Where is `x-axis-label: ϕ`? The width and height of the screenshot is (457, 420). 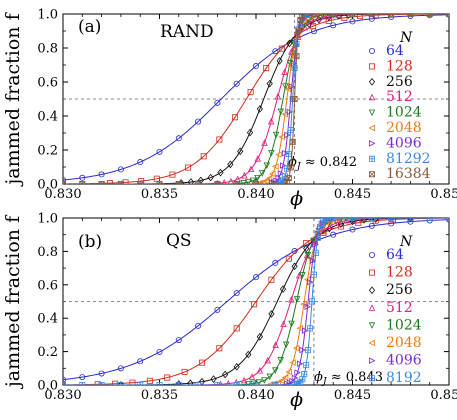 x-axis-label: ϕ is located at coordinates (296, 199).